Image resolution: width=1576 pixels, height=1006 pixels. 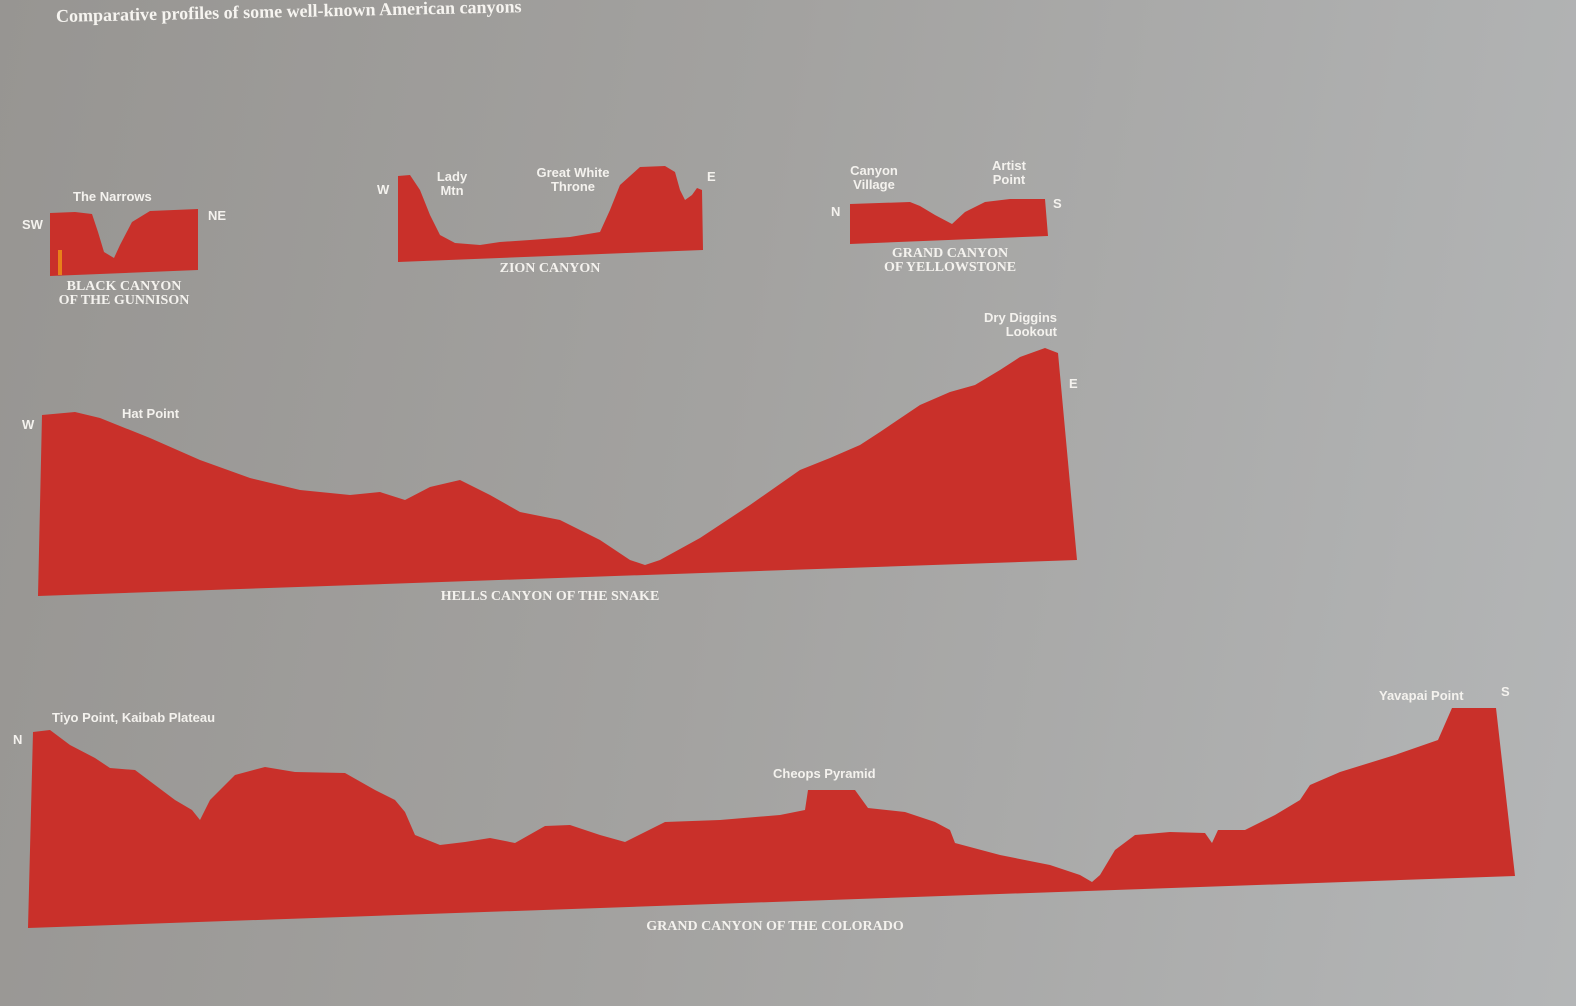 I want to click on direction-label: NE, so click(x=217, y=215).